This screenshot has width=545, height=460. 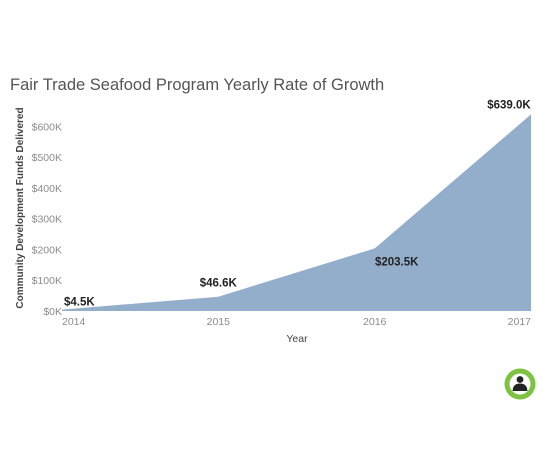 I want to click on data-label: $203.5K, so click(x=397, y=262).